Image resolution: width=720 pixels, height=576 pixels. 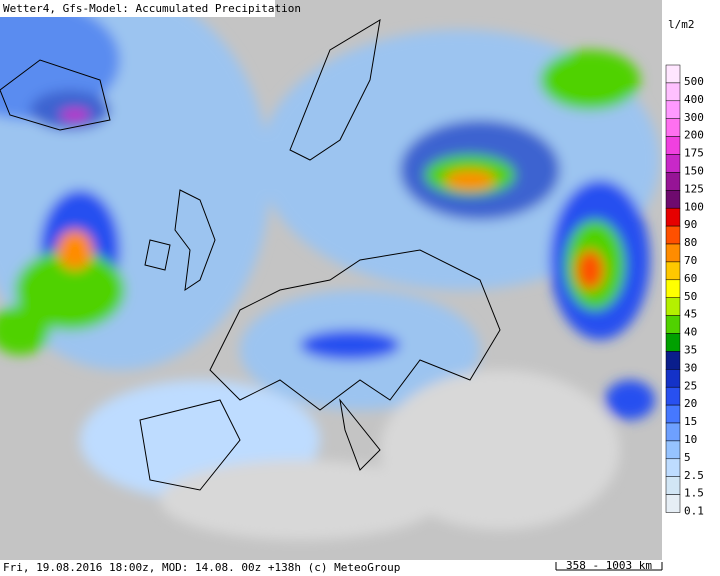 I want to click on legend-label: 15, so click(x=690, y=421).